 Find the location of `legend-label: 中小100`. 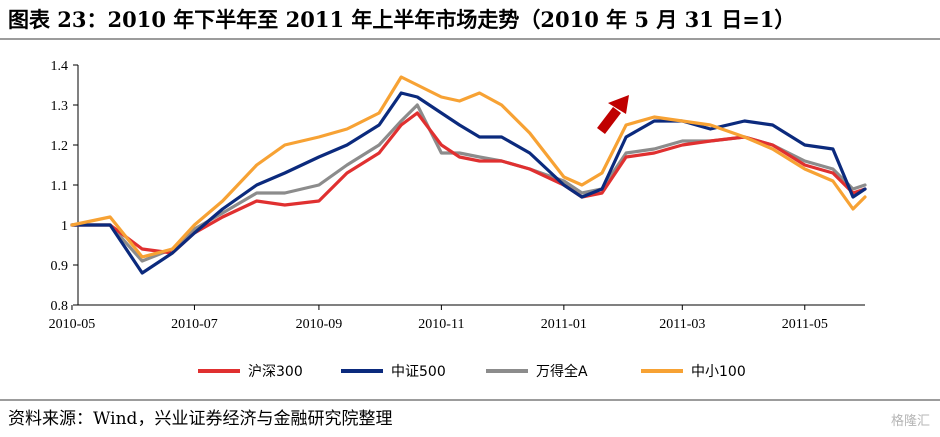

legend-label: 中小100 is located at coordinates (718, 372).